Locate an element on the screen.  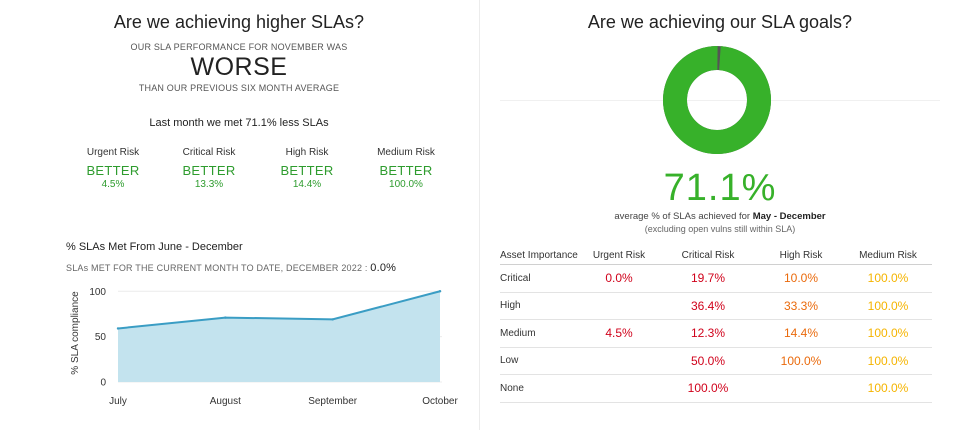
sla-achieved-percent: 71.1% is located at coordinates (720, 188).